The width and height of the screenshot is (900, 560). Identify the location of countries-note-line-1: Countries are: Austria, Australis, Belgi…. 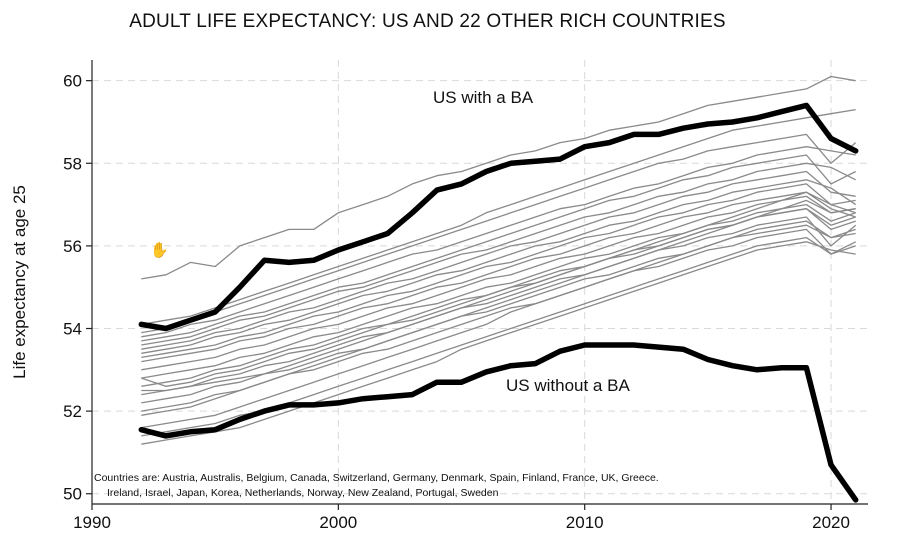
(376, 478).